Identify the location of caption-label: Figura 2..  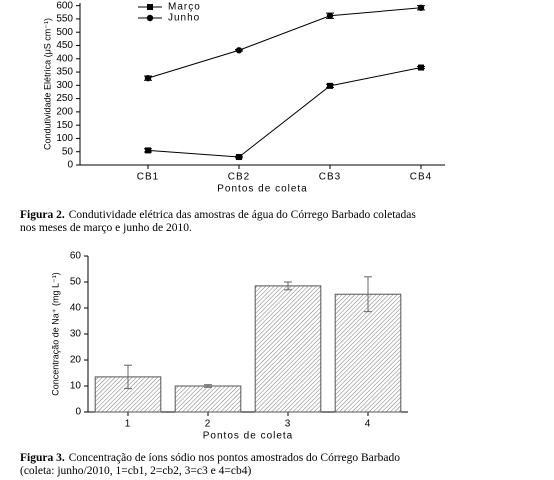
(42, 215).